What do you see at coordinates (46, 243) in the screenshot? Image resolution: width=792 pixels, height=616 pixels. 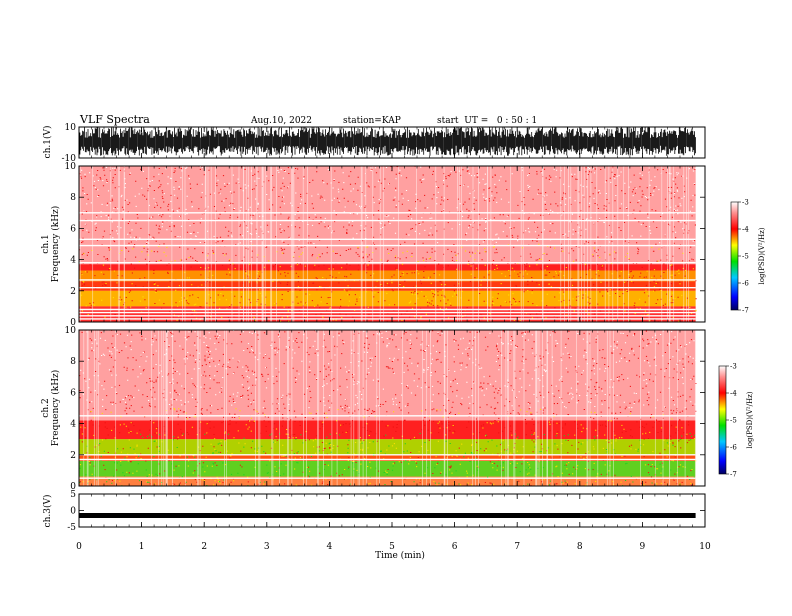 I see `ch1-spectrogram-ylabel-channel: ch.1` at bounding box center [46, 243].